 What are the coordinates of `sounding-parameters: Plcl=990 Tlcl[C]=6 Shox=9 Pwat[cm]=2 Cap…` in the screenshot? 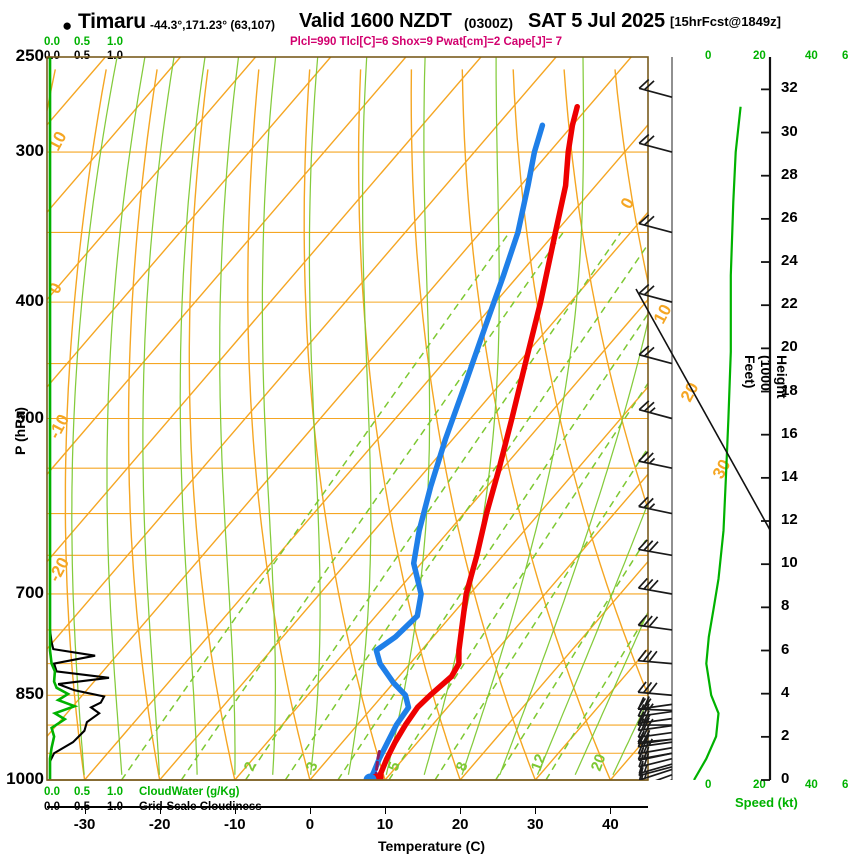 It's located at (426, 42).